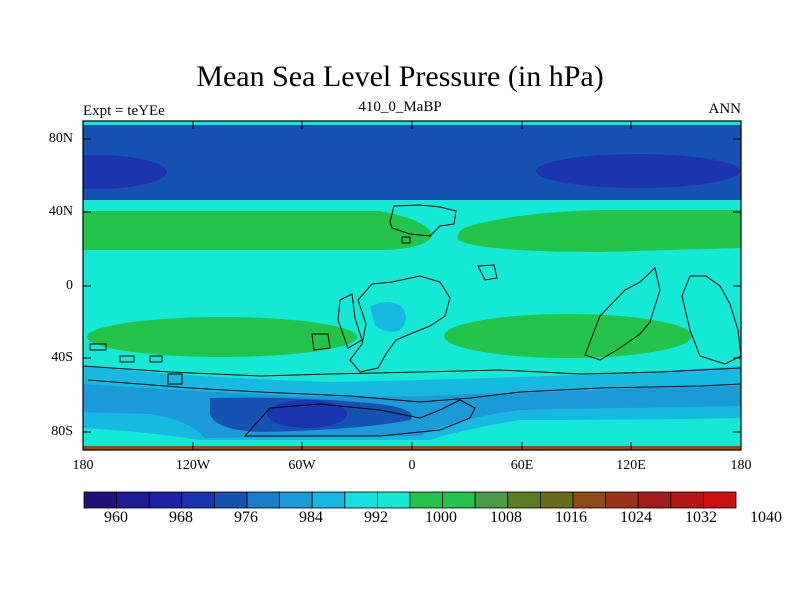 The height and width of the screenshot is (600, 800). Describe the element at coordinates (400, 107) in the screenshot. I see `time-label: 410_0_MaBP` at that location.